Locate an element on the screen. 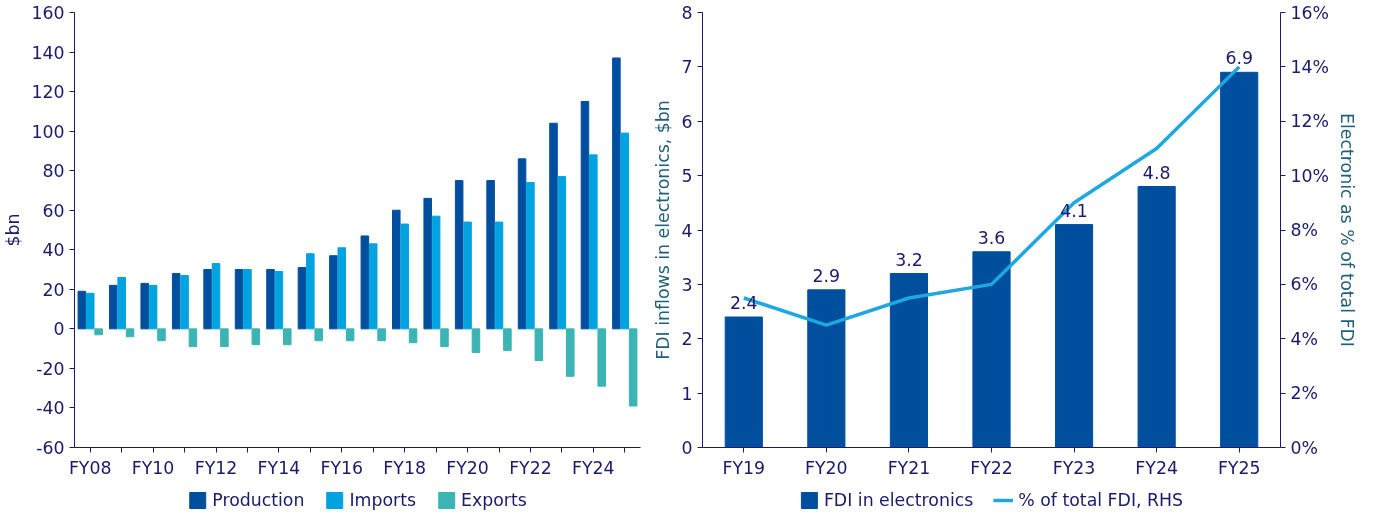 The width and height of the screenshot is (1381, 531). legend-label: % of total FDI, RHS is located at coordinates (1101, 500).